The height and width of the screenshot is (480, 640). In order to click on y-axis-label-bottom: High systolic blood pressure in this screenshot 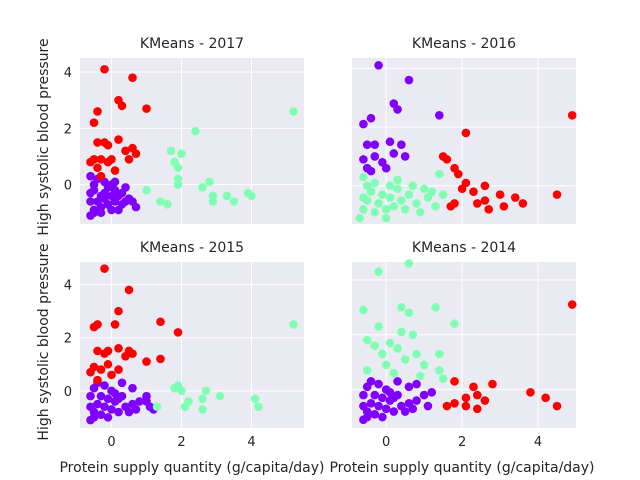, I will do `click(44, 341)`.